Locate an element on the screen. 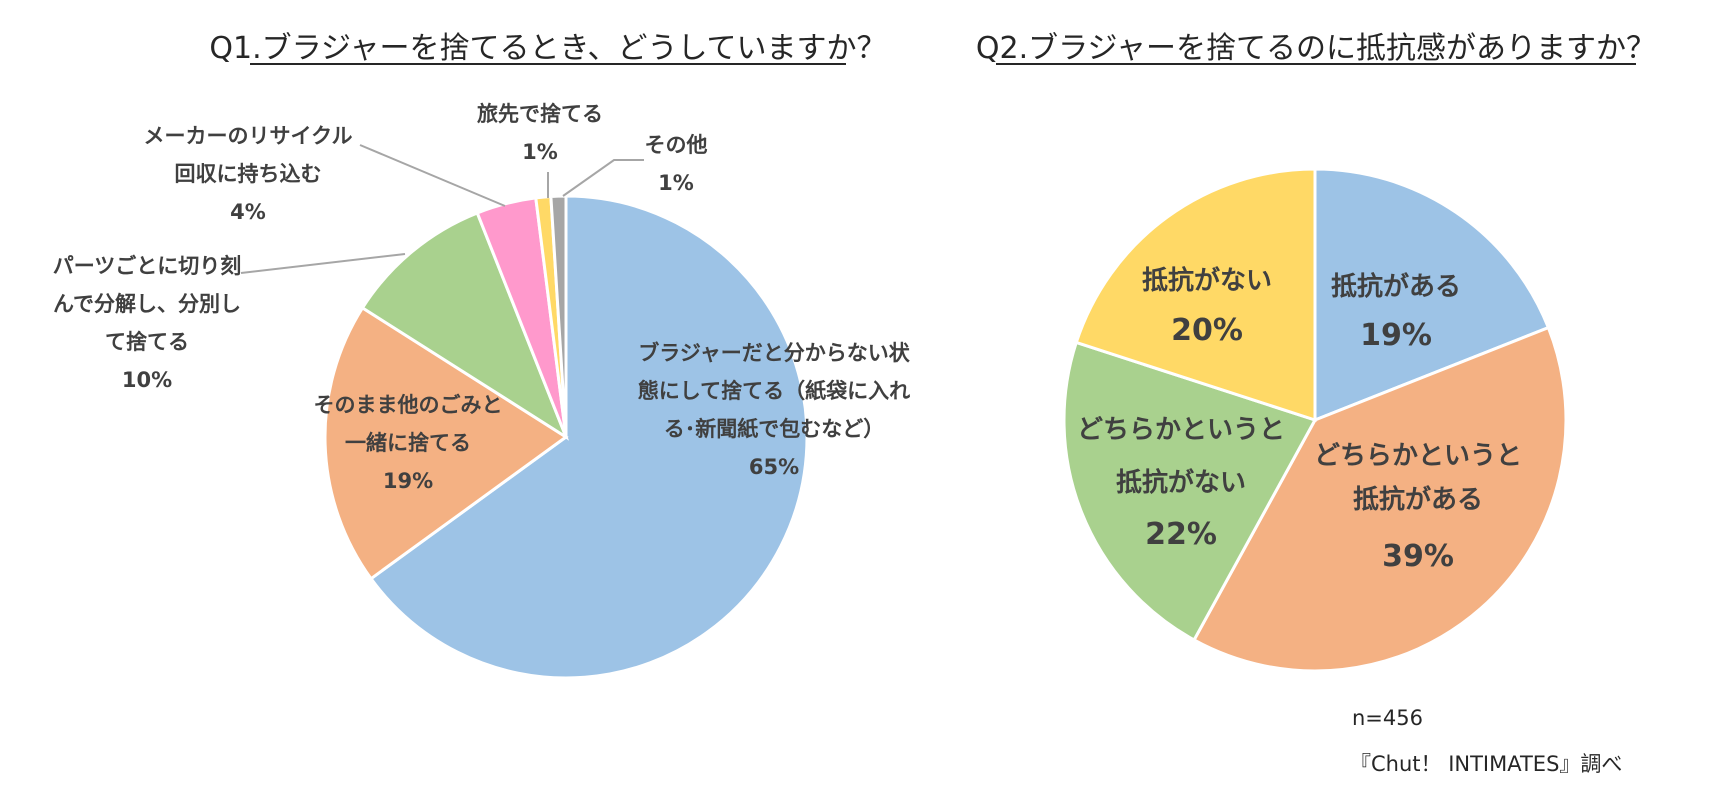 The image size is (1716, 796). chart1-slice-0-label-line: 態にして捨てる（紙袋に入れ is located at coordinates (774, 391).